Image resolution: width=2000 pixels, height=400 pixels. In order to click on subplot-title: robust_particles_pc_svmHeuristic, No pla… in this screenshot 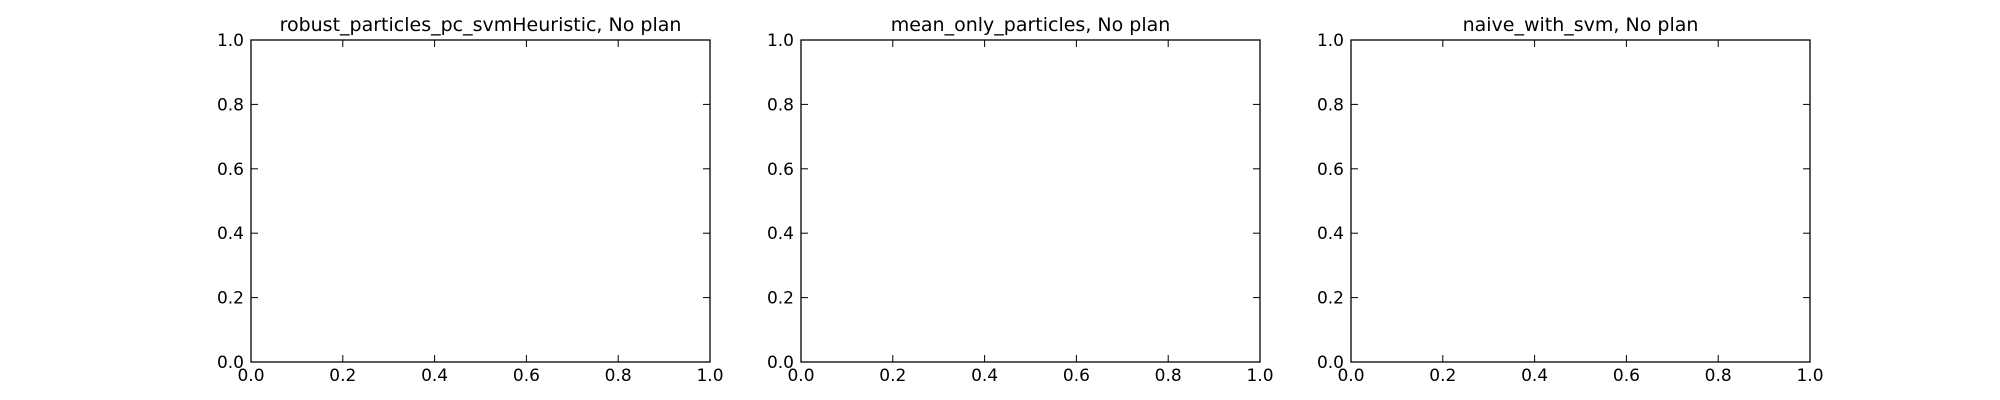, I will do `click(481, 25)`.